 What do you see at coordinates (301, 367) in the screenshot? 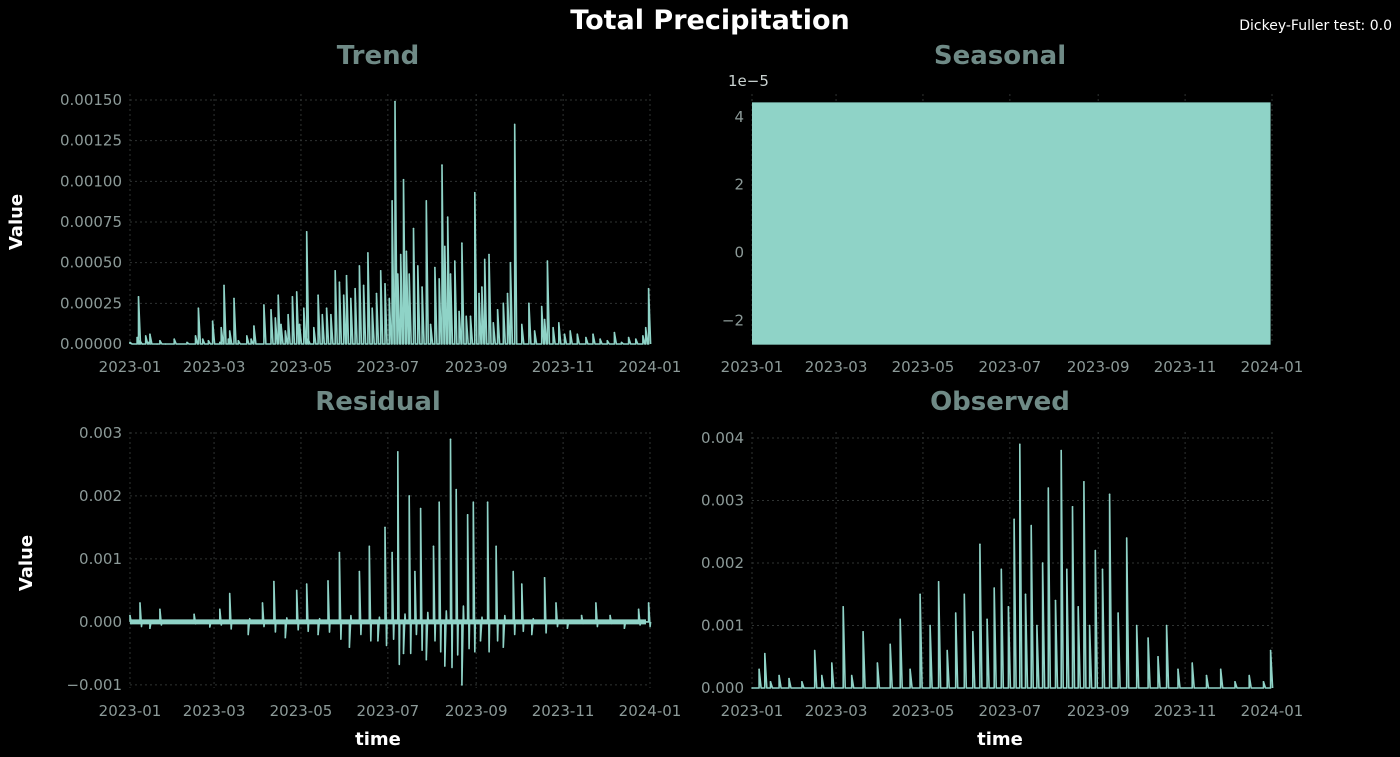
I see `x-tick-label: 2023-05` at bounding box center [301, 367].